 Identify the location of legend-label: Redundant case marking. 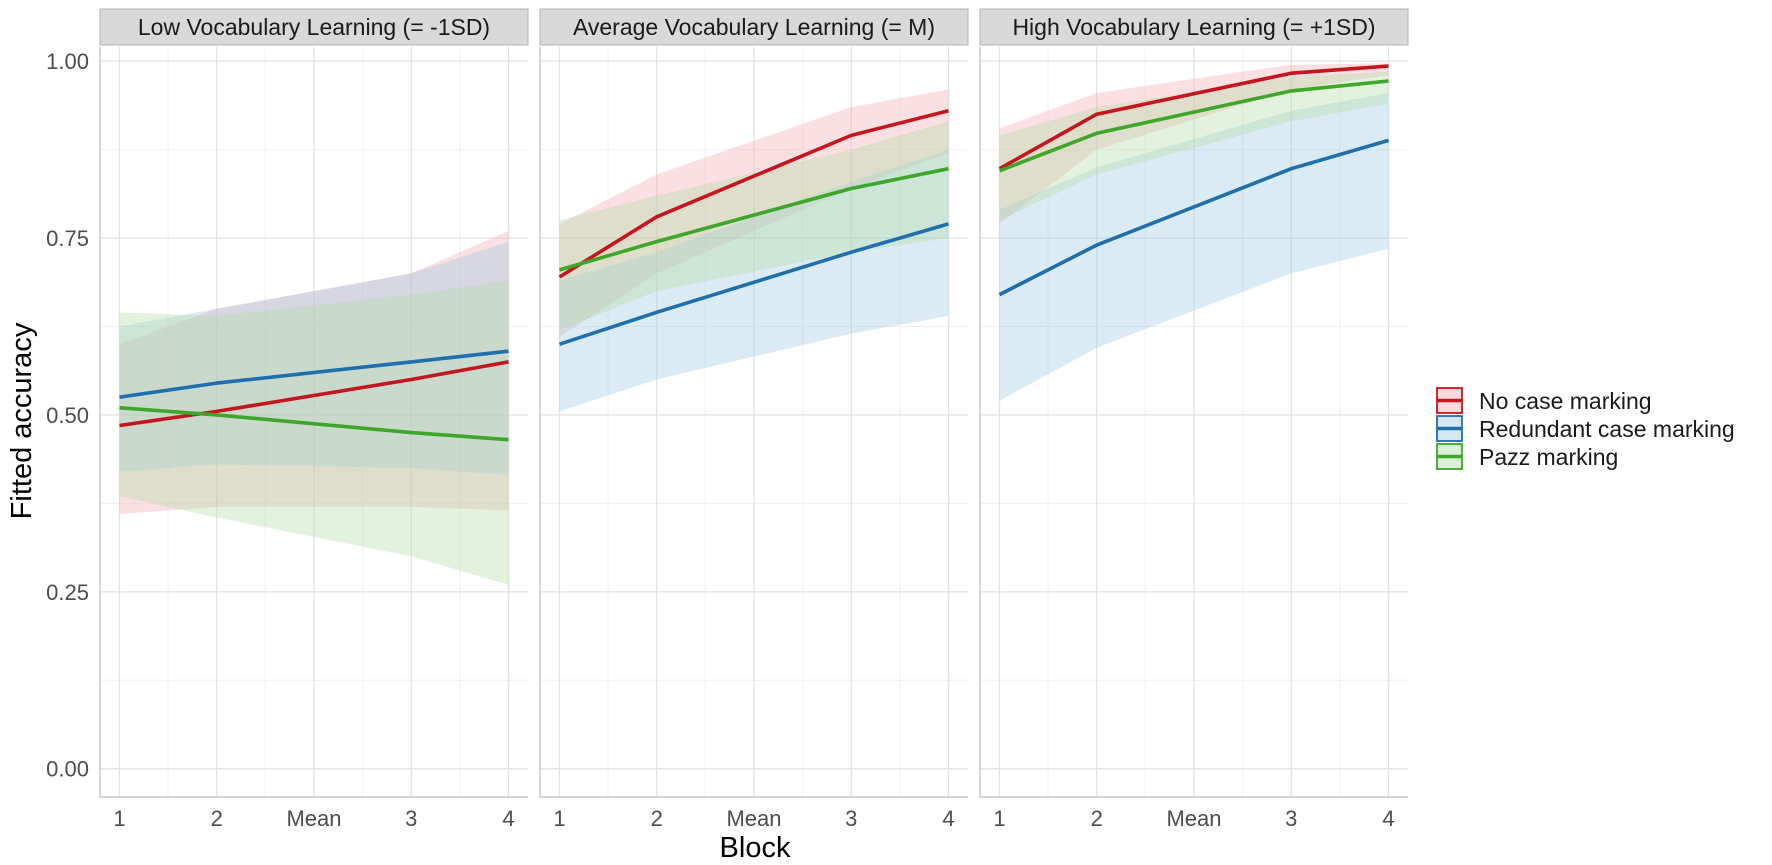
(1607, 429).